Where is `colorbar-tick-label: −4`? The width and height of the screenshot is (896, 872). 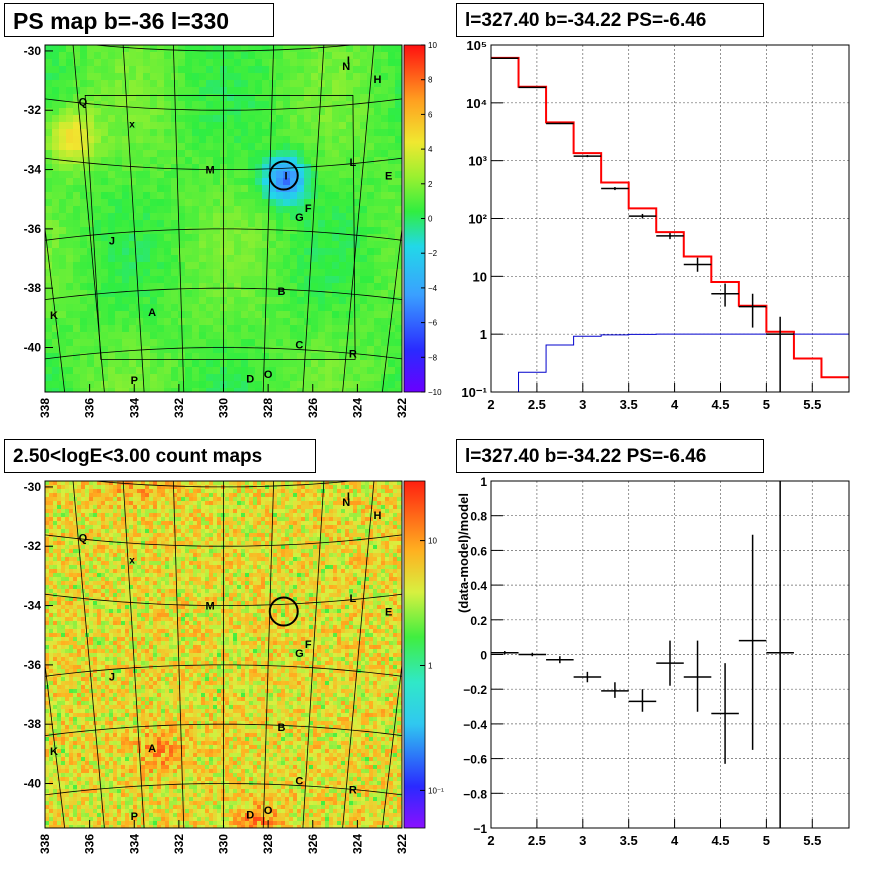 colorbar-tick-label: −4 is located at coordinates (433, 288).